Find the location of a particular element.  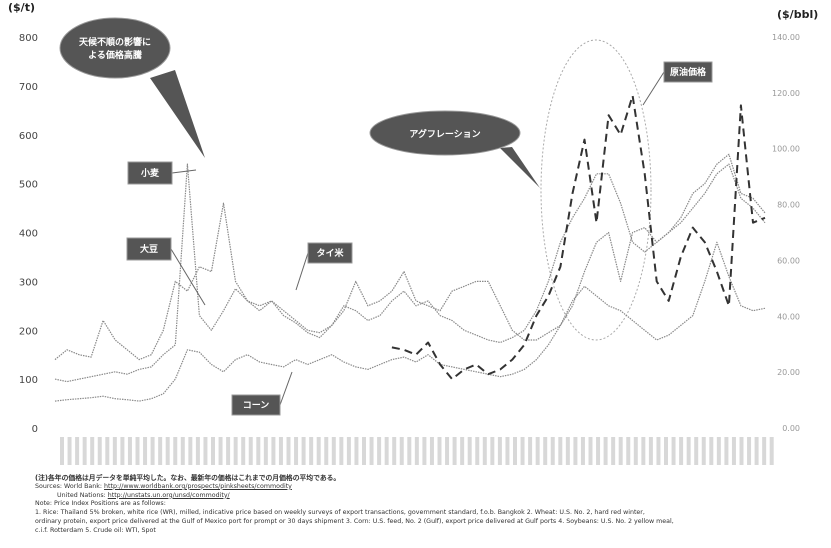

right-tick-label: 100.00 is located at coordinates (786, 149).